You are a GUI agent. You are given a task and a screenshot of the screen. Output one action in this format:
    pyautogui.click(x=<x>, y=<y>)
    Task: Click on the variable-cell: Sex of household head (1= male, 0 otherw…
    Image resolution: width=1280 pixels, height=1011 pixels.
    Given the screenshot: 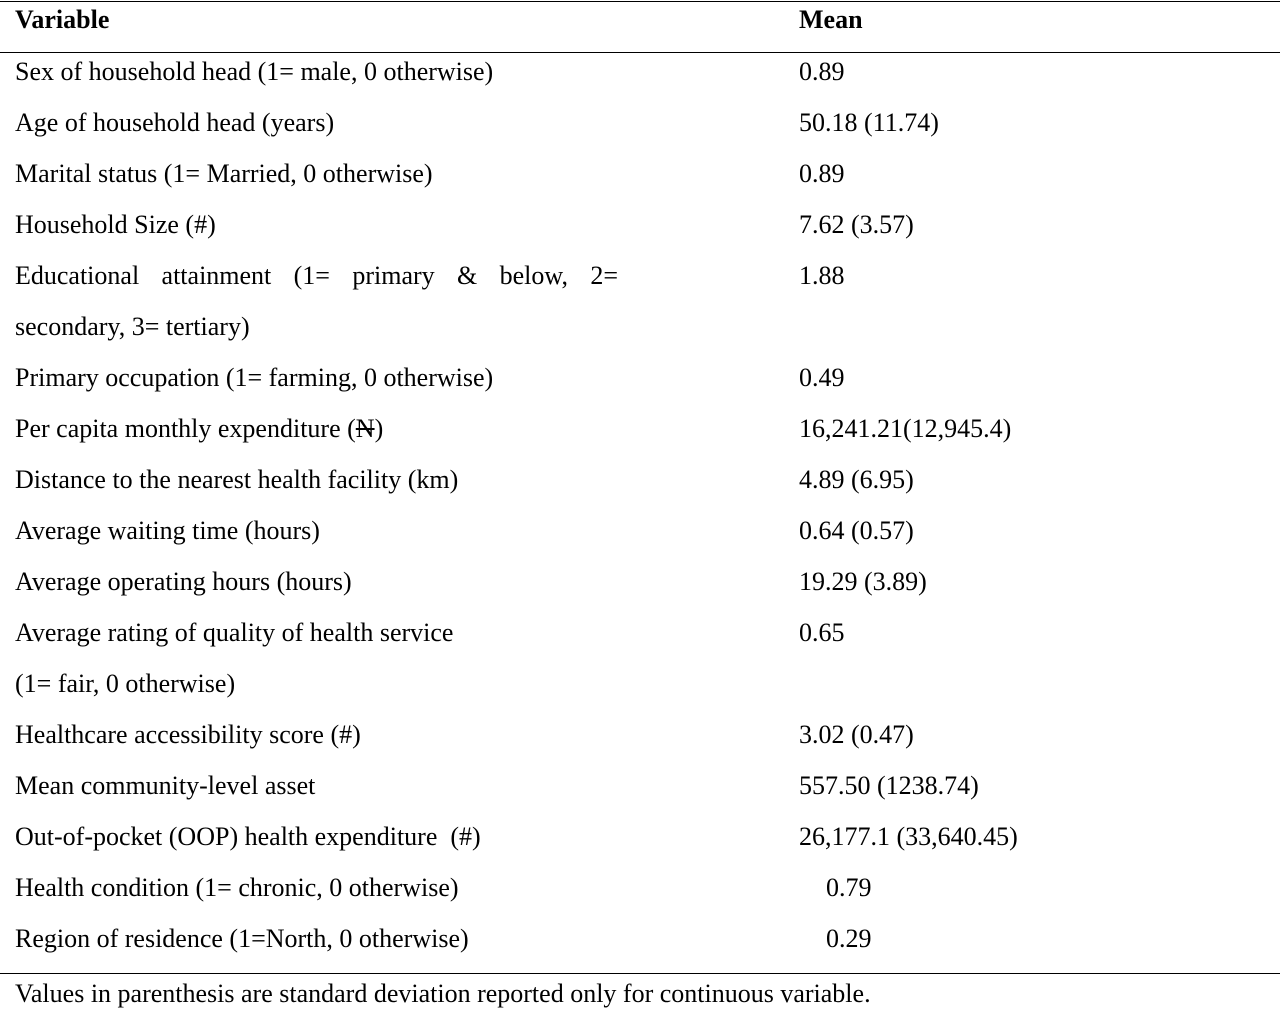 What is the action you would take?
    pyautogui.click(x=254, y=71)
    